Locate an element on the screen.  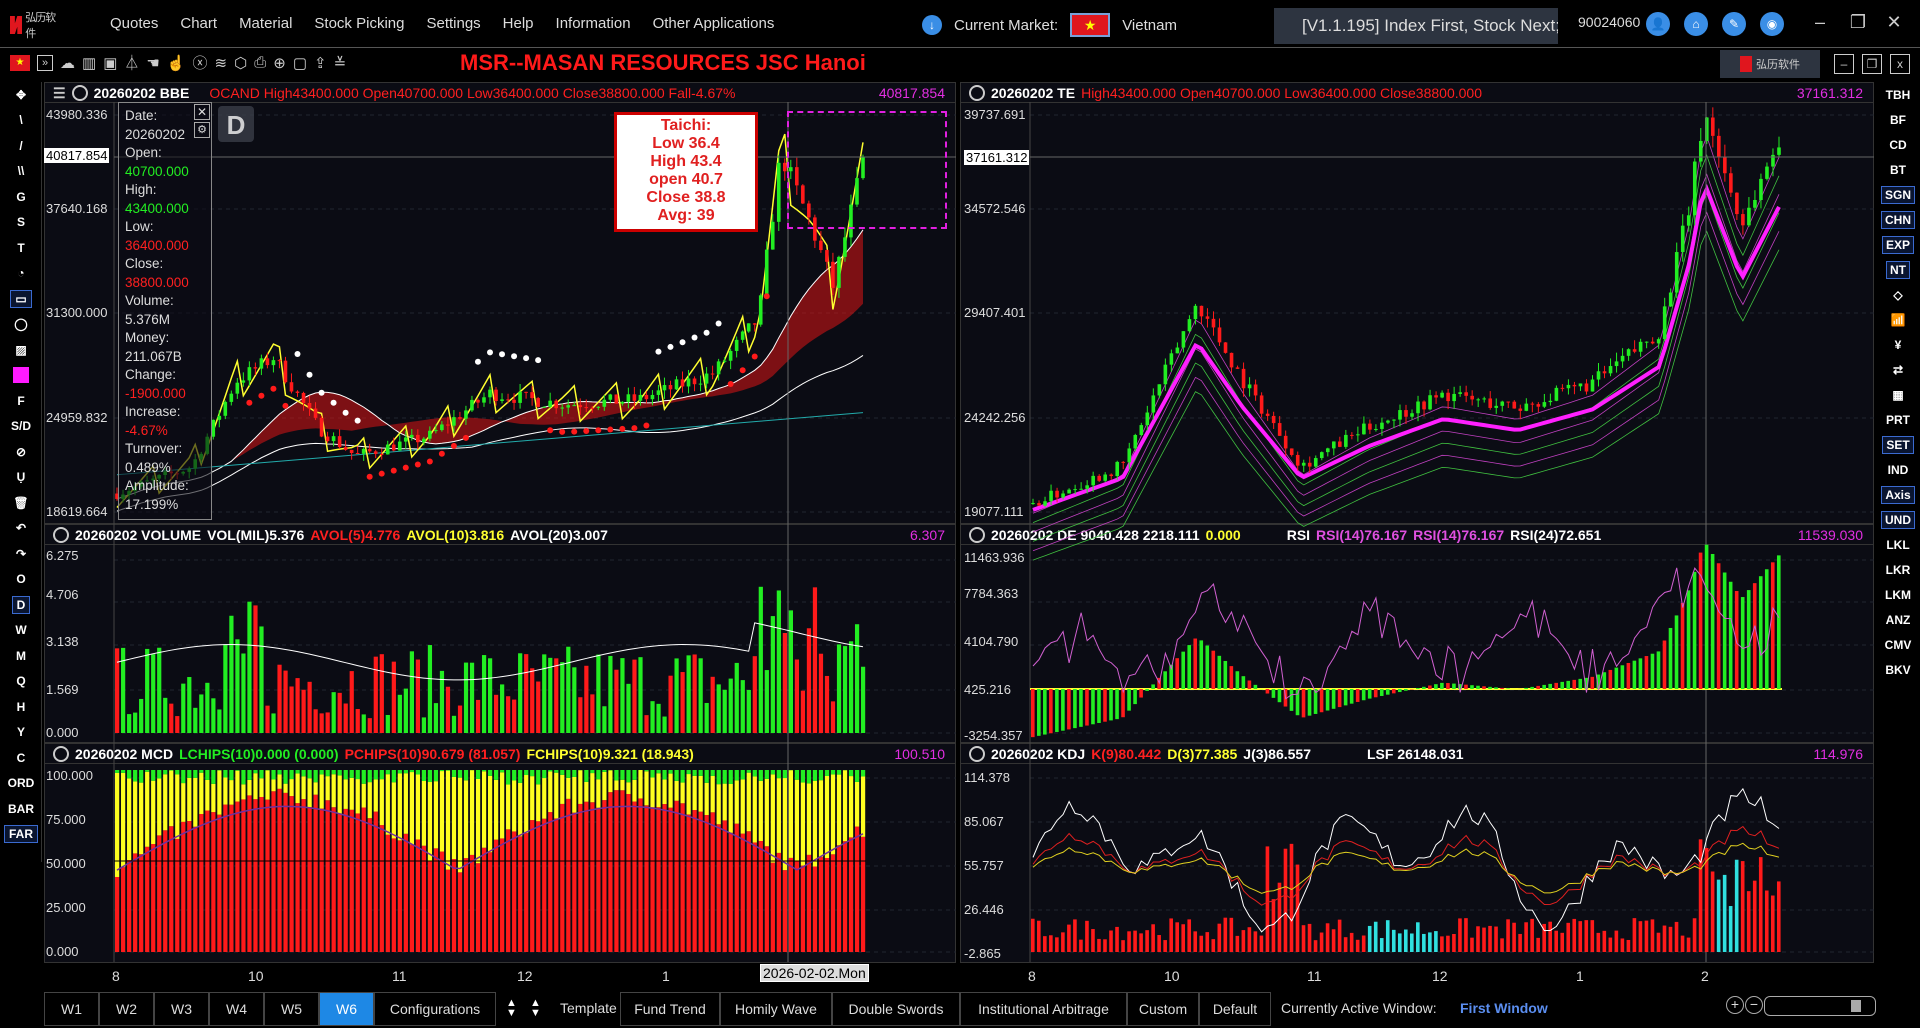
draw-tool: W is located at coordinates (21, 631).